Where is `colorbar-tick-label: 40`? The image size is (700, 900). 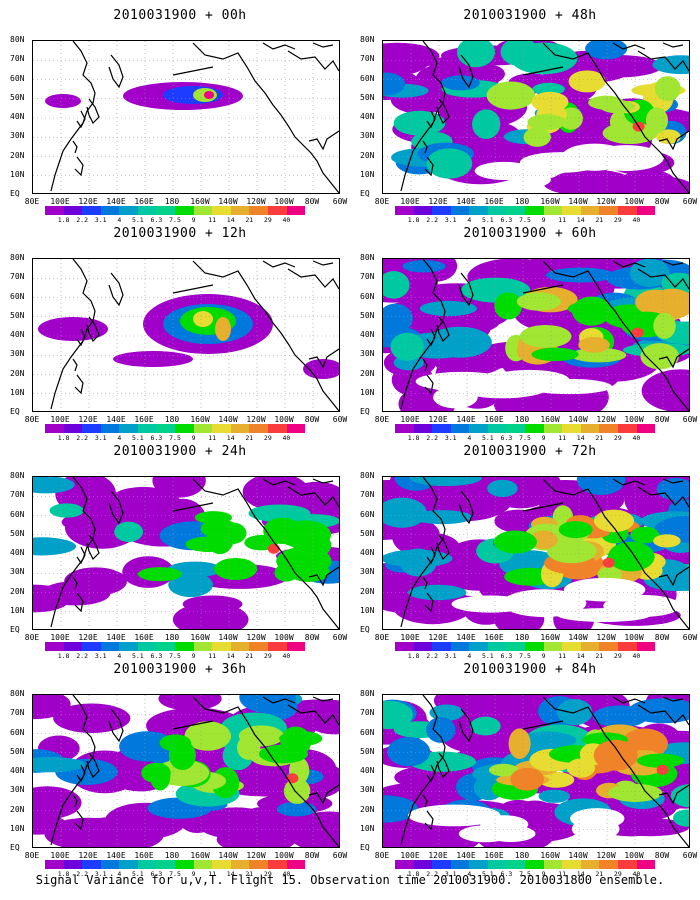 colorbar-tick-label: 40 is located at coordinates (636, 656).